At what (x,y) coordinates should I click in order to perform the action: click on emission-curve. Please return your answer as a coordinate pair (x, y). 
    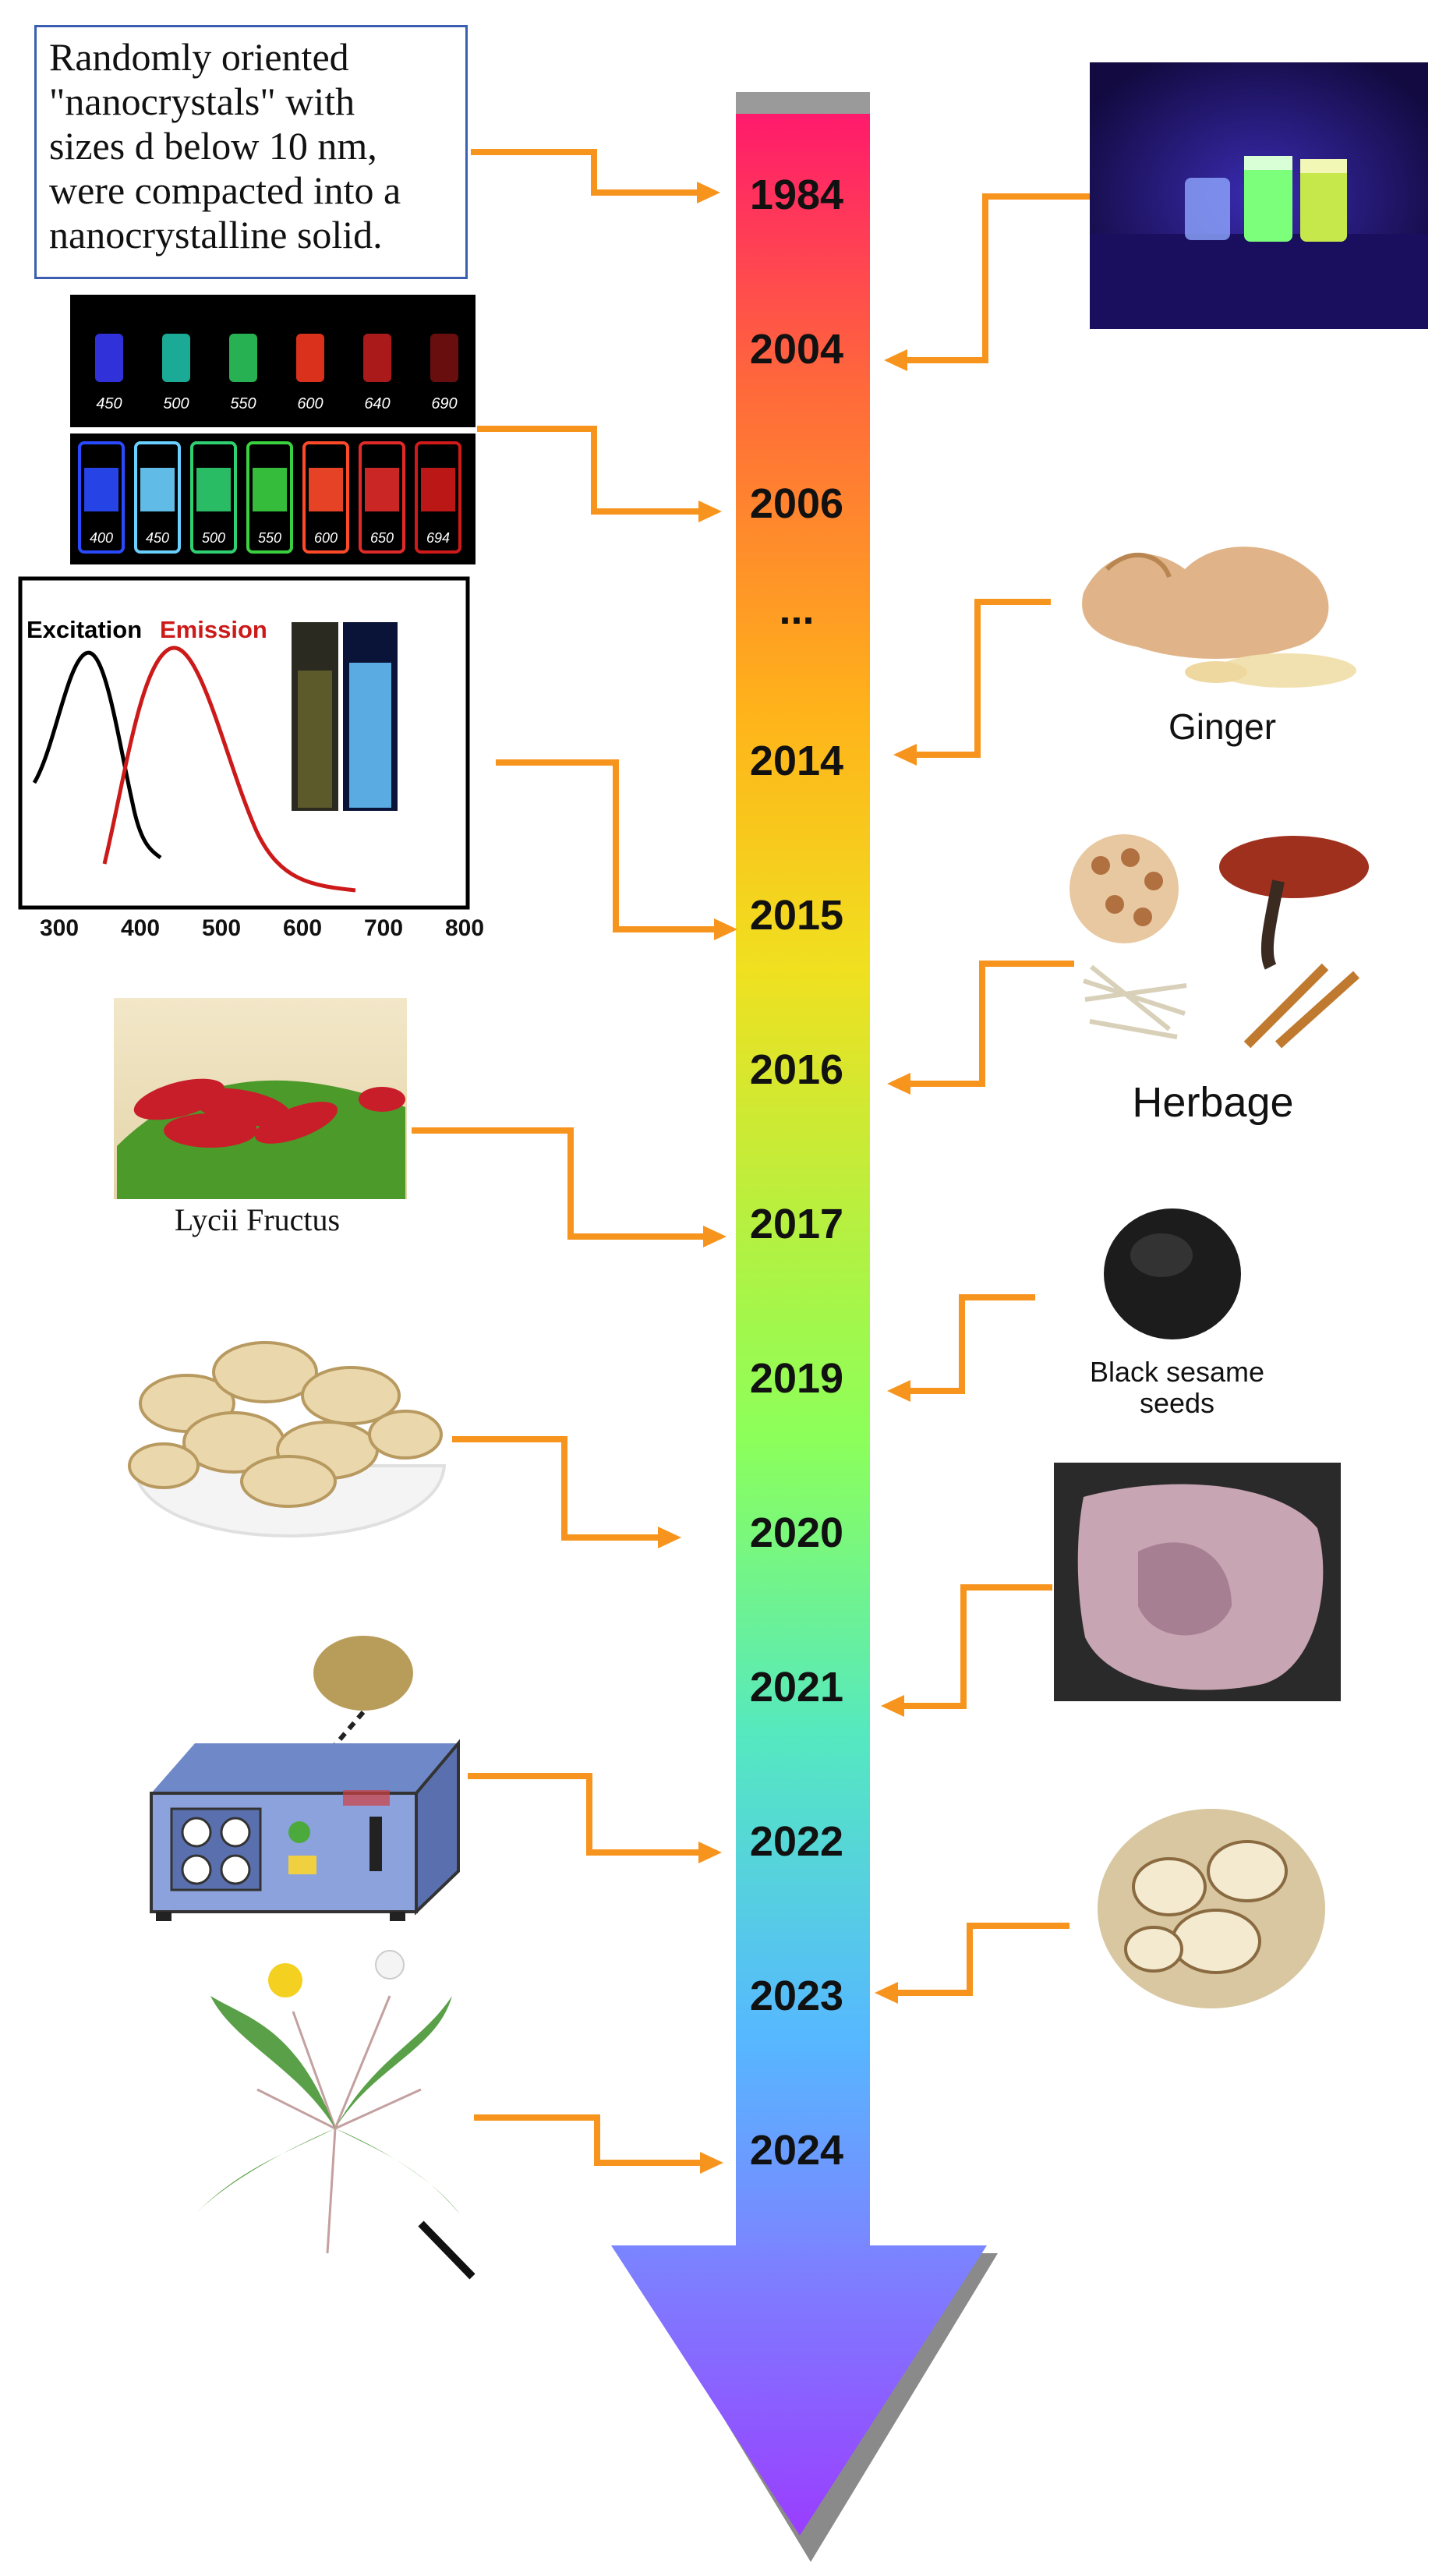
    Looking at the image, I should click on (229, 769).